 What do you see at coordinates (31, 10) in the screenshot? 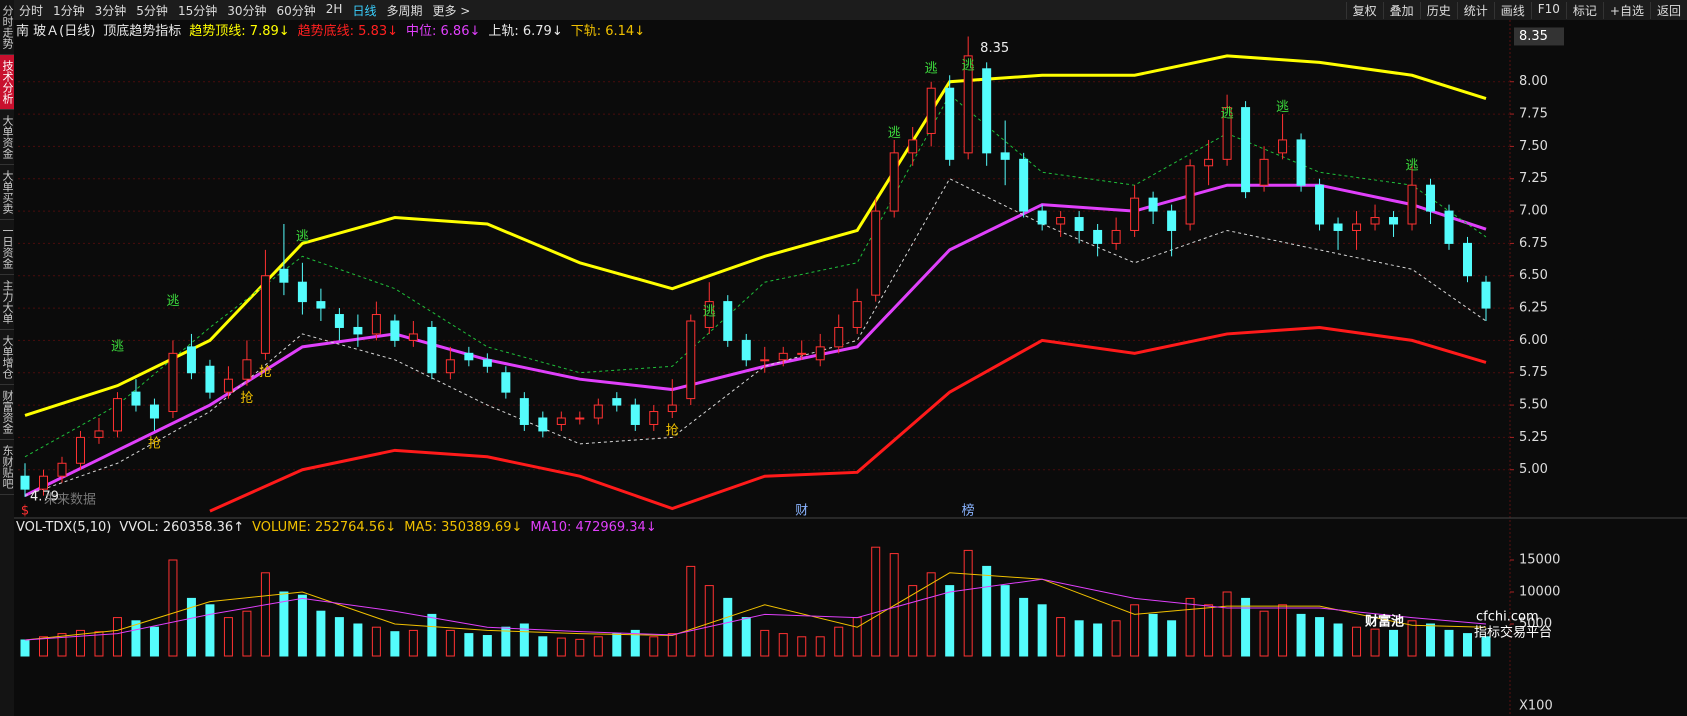
I see `period-tab: 分时` at bounding box center [31, 10].